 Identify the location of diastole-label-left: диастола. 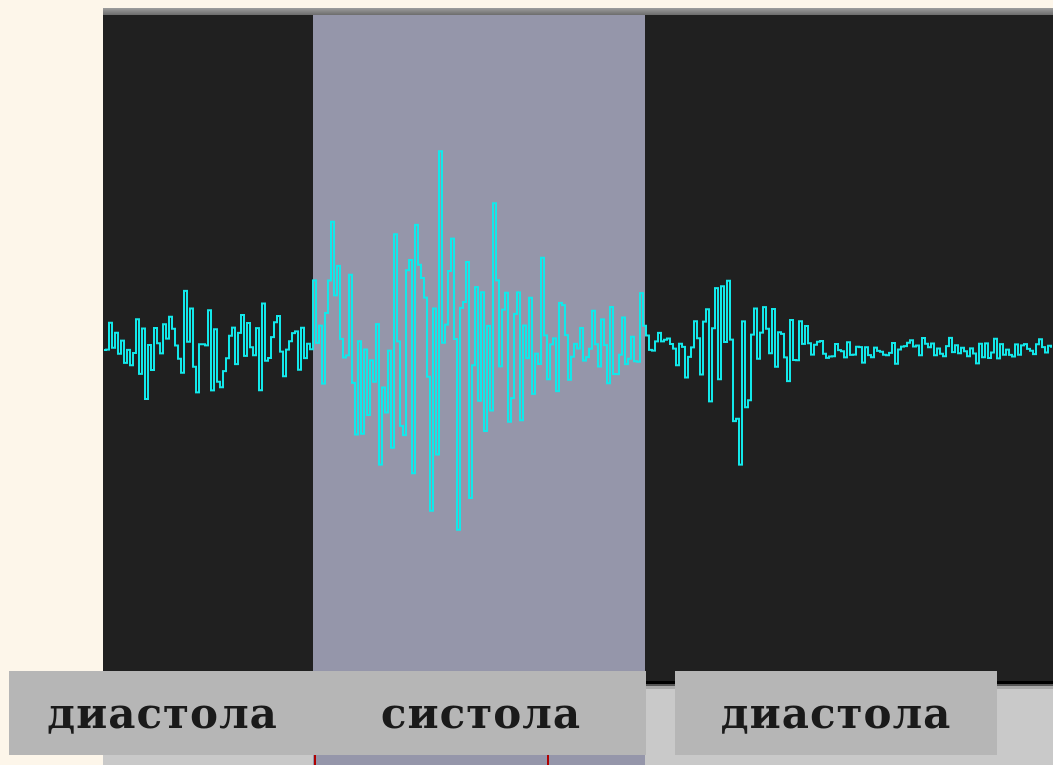
(162, 713).